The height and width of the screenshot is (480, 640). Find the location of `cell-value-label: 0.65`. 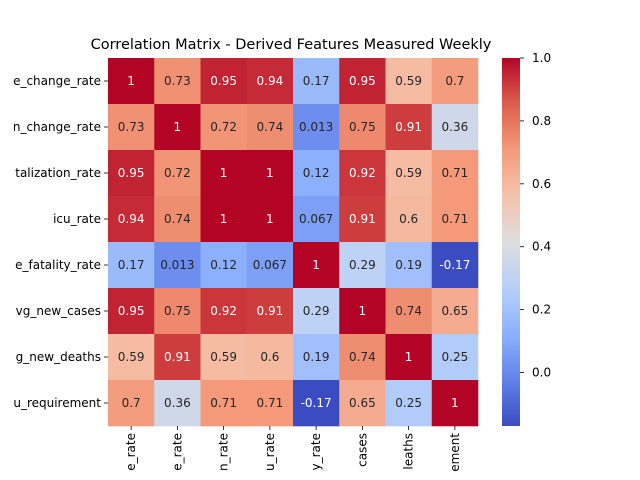

cell-value-label: 0.65 is located at coordinates (455, 311).